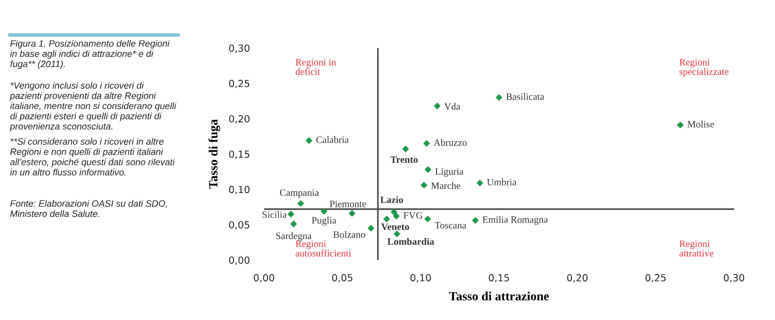  What do you see at coordinates (239, 84) in the screenshot?
I see `y-tick-label: 0,25` at bounding box center [239, 84].